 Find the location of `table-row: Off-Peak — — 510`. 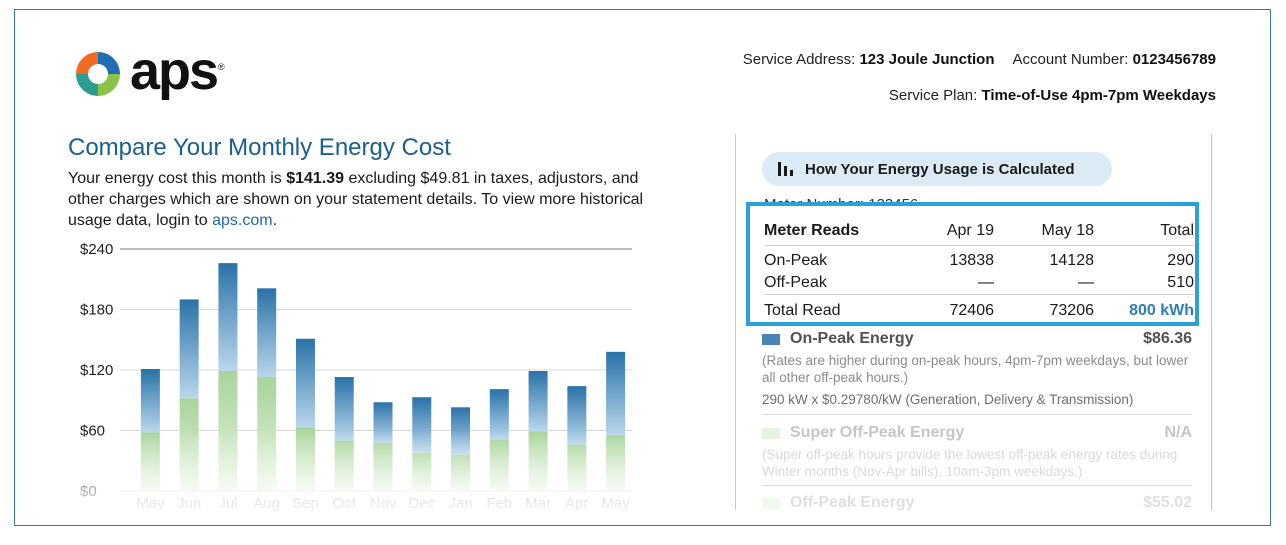

table-row: Off-Peak — — 510 is located at coordinates (979, 283).